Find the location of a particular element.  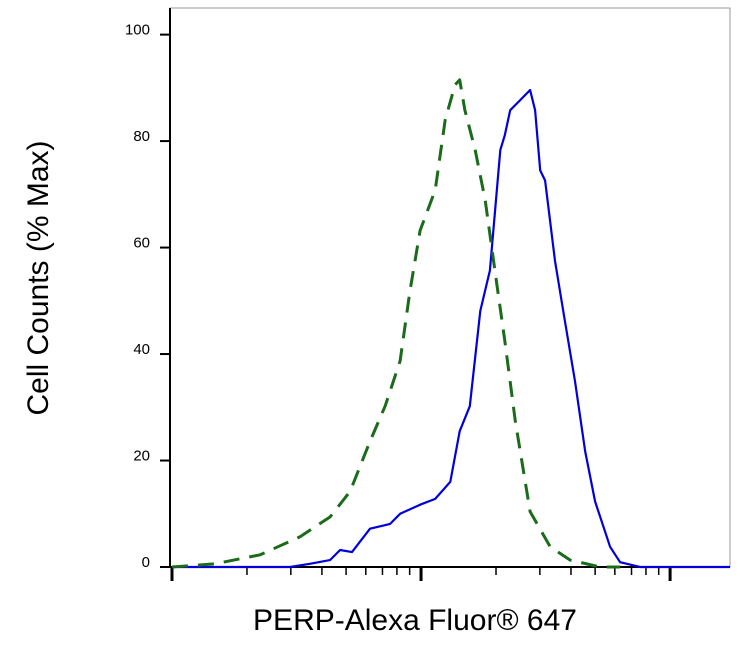

y-tick-label: 40 is located at coordinates (141, 349).